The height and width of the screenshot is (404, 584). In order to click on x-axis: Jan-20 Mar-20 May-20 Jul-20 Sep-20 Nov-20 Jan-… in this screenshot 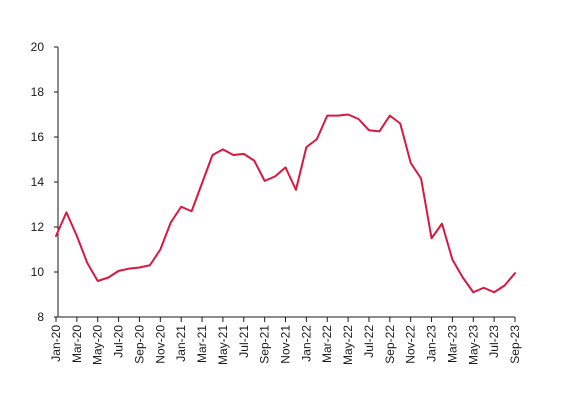, I will do `click(285, 340)`.